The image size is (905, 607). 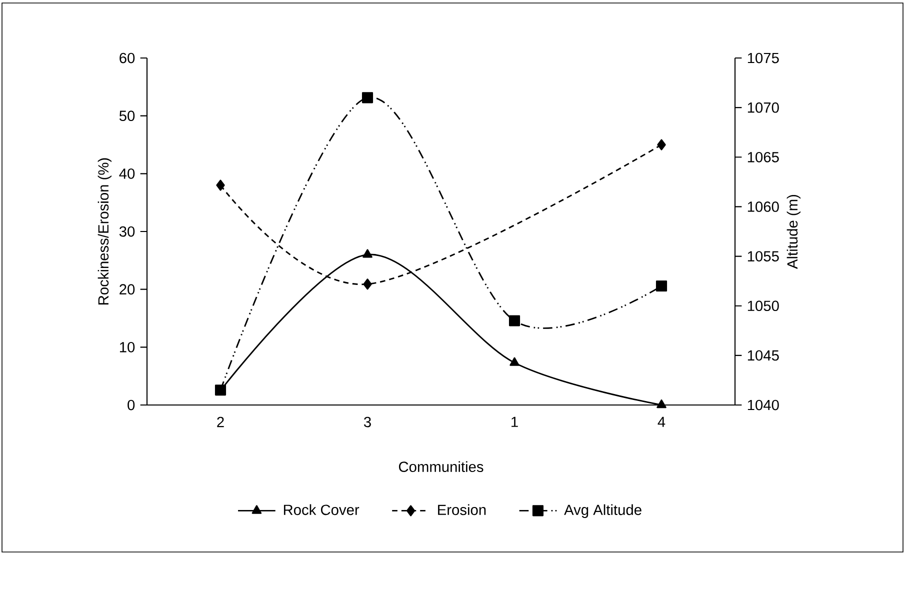 What do you see at coordinates (441, 466) in the screenshot?
I see `x-axis-title: Communities` at bounding box center [441, 466].